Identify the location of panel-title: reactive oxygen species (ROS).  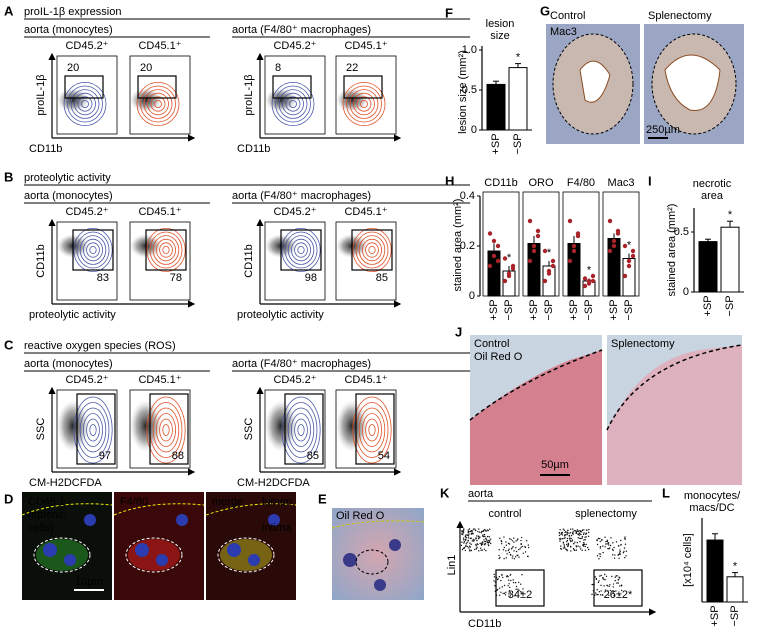
(100, 346).